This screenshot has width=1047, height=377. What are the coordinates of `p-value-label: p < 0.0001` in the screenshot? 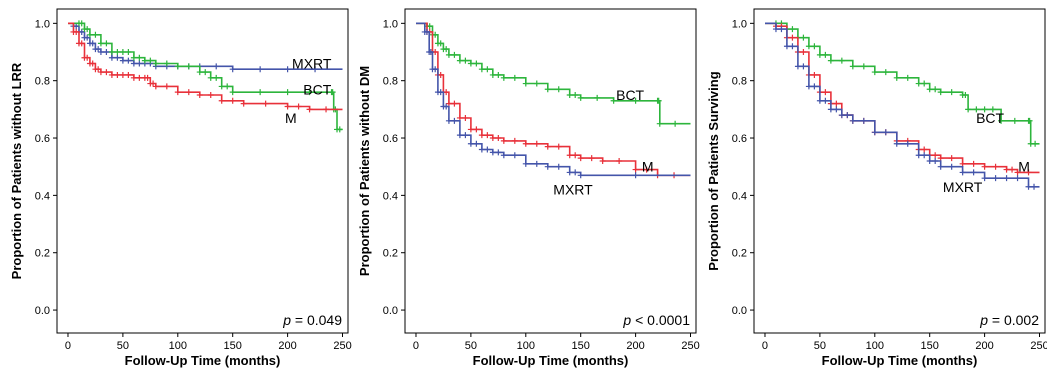 It's located at (656, 320).